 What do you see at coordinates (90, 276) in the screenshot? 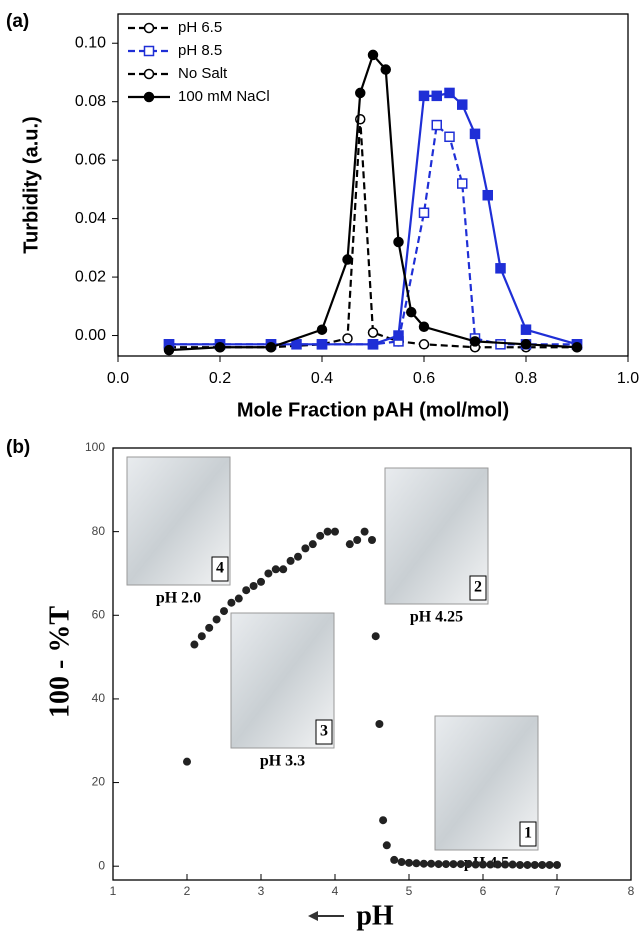
I see `y-tick-label: 0.02` at bounding box center [90, 276].